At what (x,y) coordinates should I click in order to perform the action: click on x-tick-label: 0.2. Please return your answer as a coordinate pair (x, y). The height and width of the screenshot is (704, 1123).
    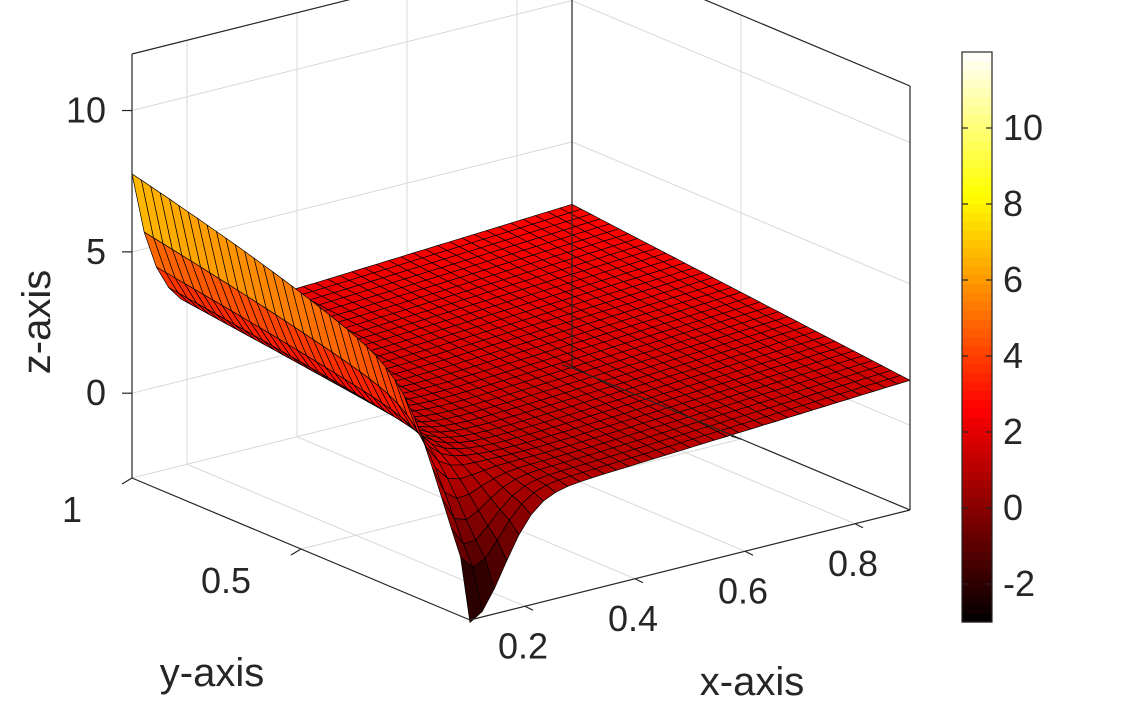
    Looking at the image, I should click on (523, 645).